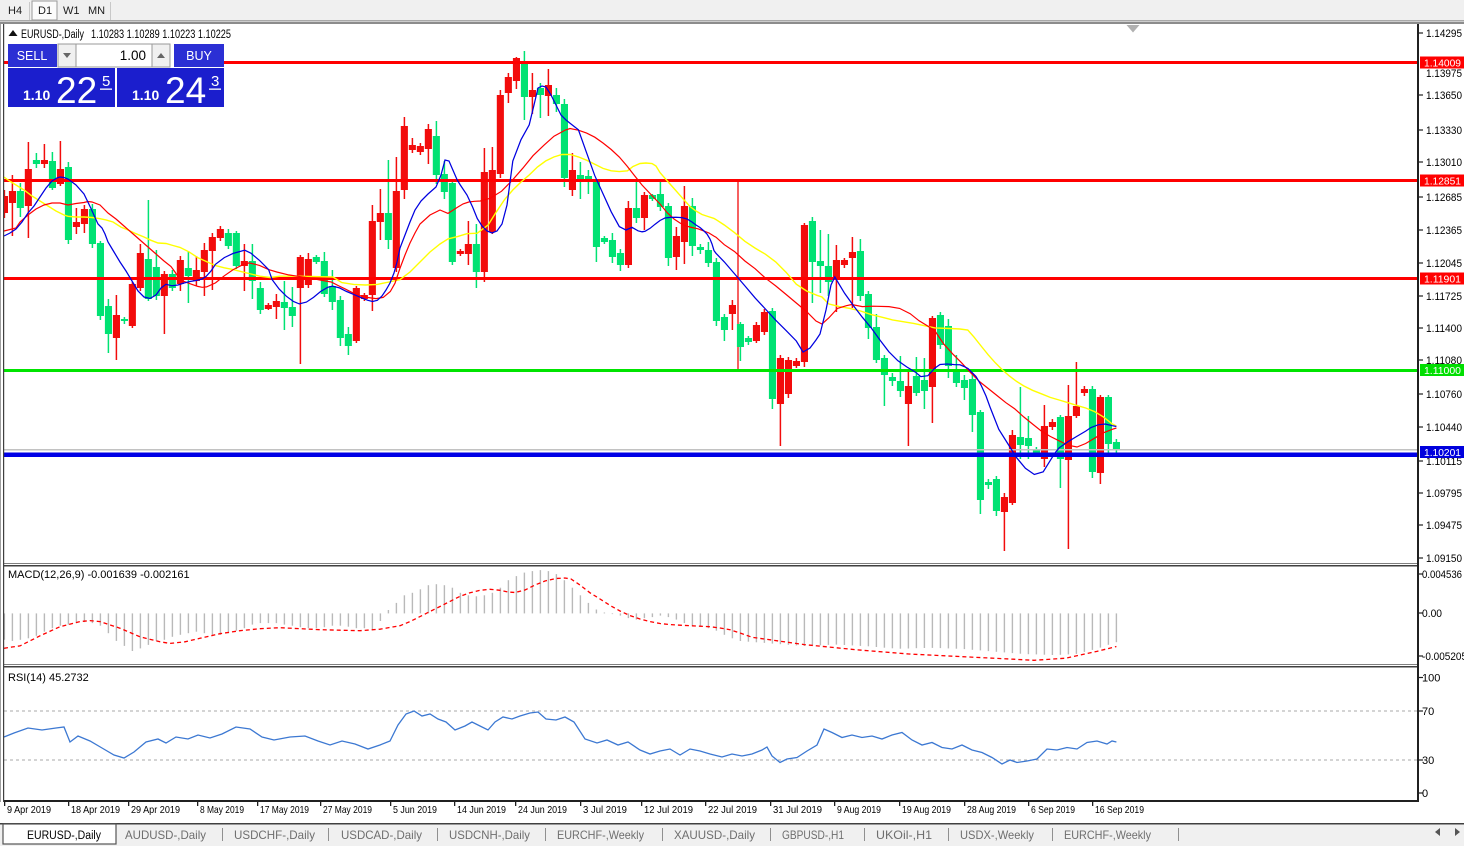 Image resolution: width=1464 pixels, height=846 pixels. Describe the element at coordinates (133, 55) in the screenshot. I see `svg-text: 1.00` at that location.